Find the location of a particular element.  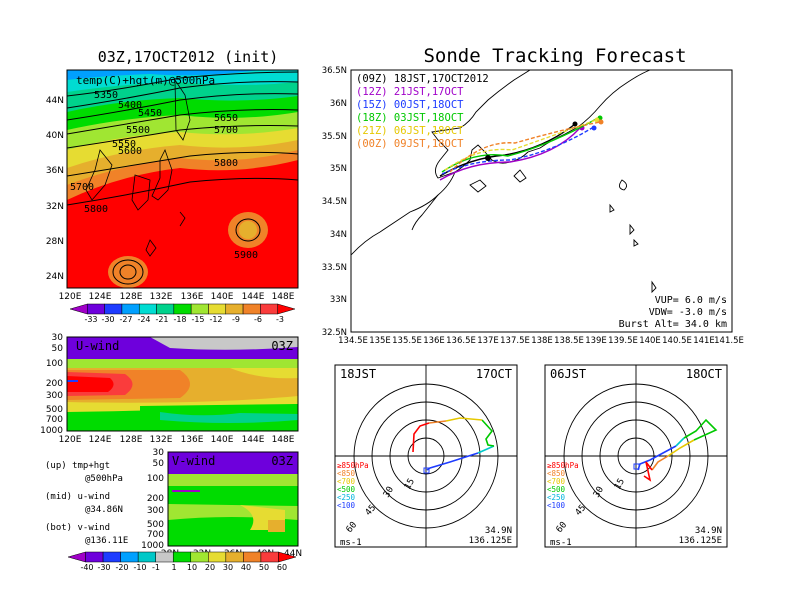

temp-colorbar: -33 -30 -27 -24 -21 -18 -15 -12 -9 -6 -3 is located at coordinates (182, 313).